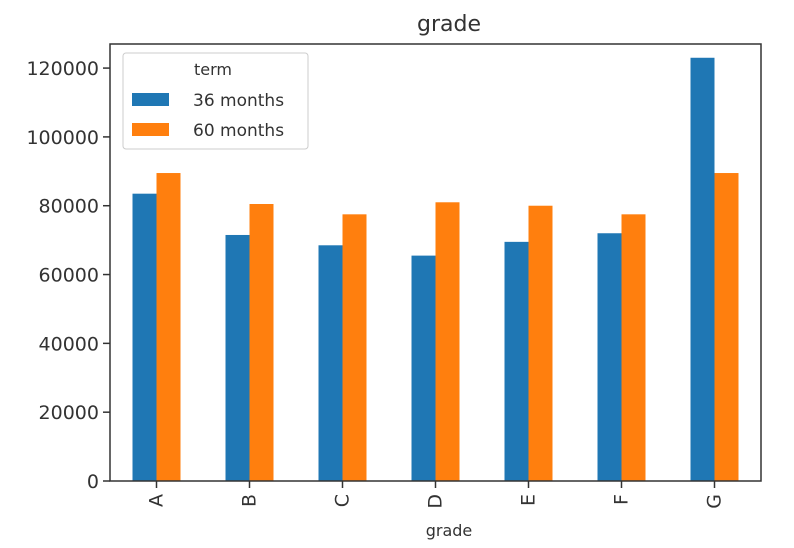 The height and width of the screenshot is (548, 794). Describe the element at coordinates (633, 347) in the screenshot. I see `bar-f-60-months` at that location.